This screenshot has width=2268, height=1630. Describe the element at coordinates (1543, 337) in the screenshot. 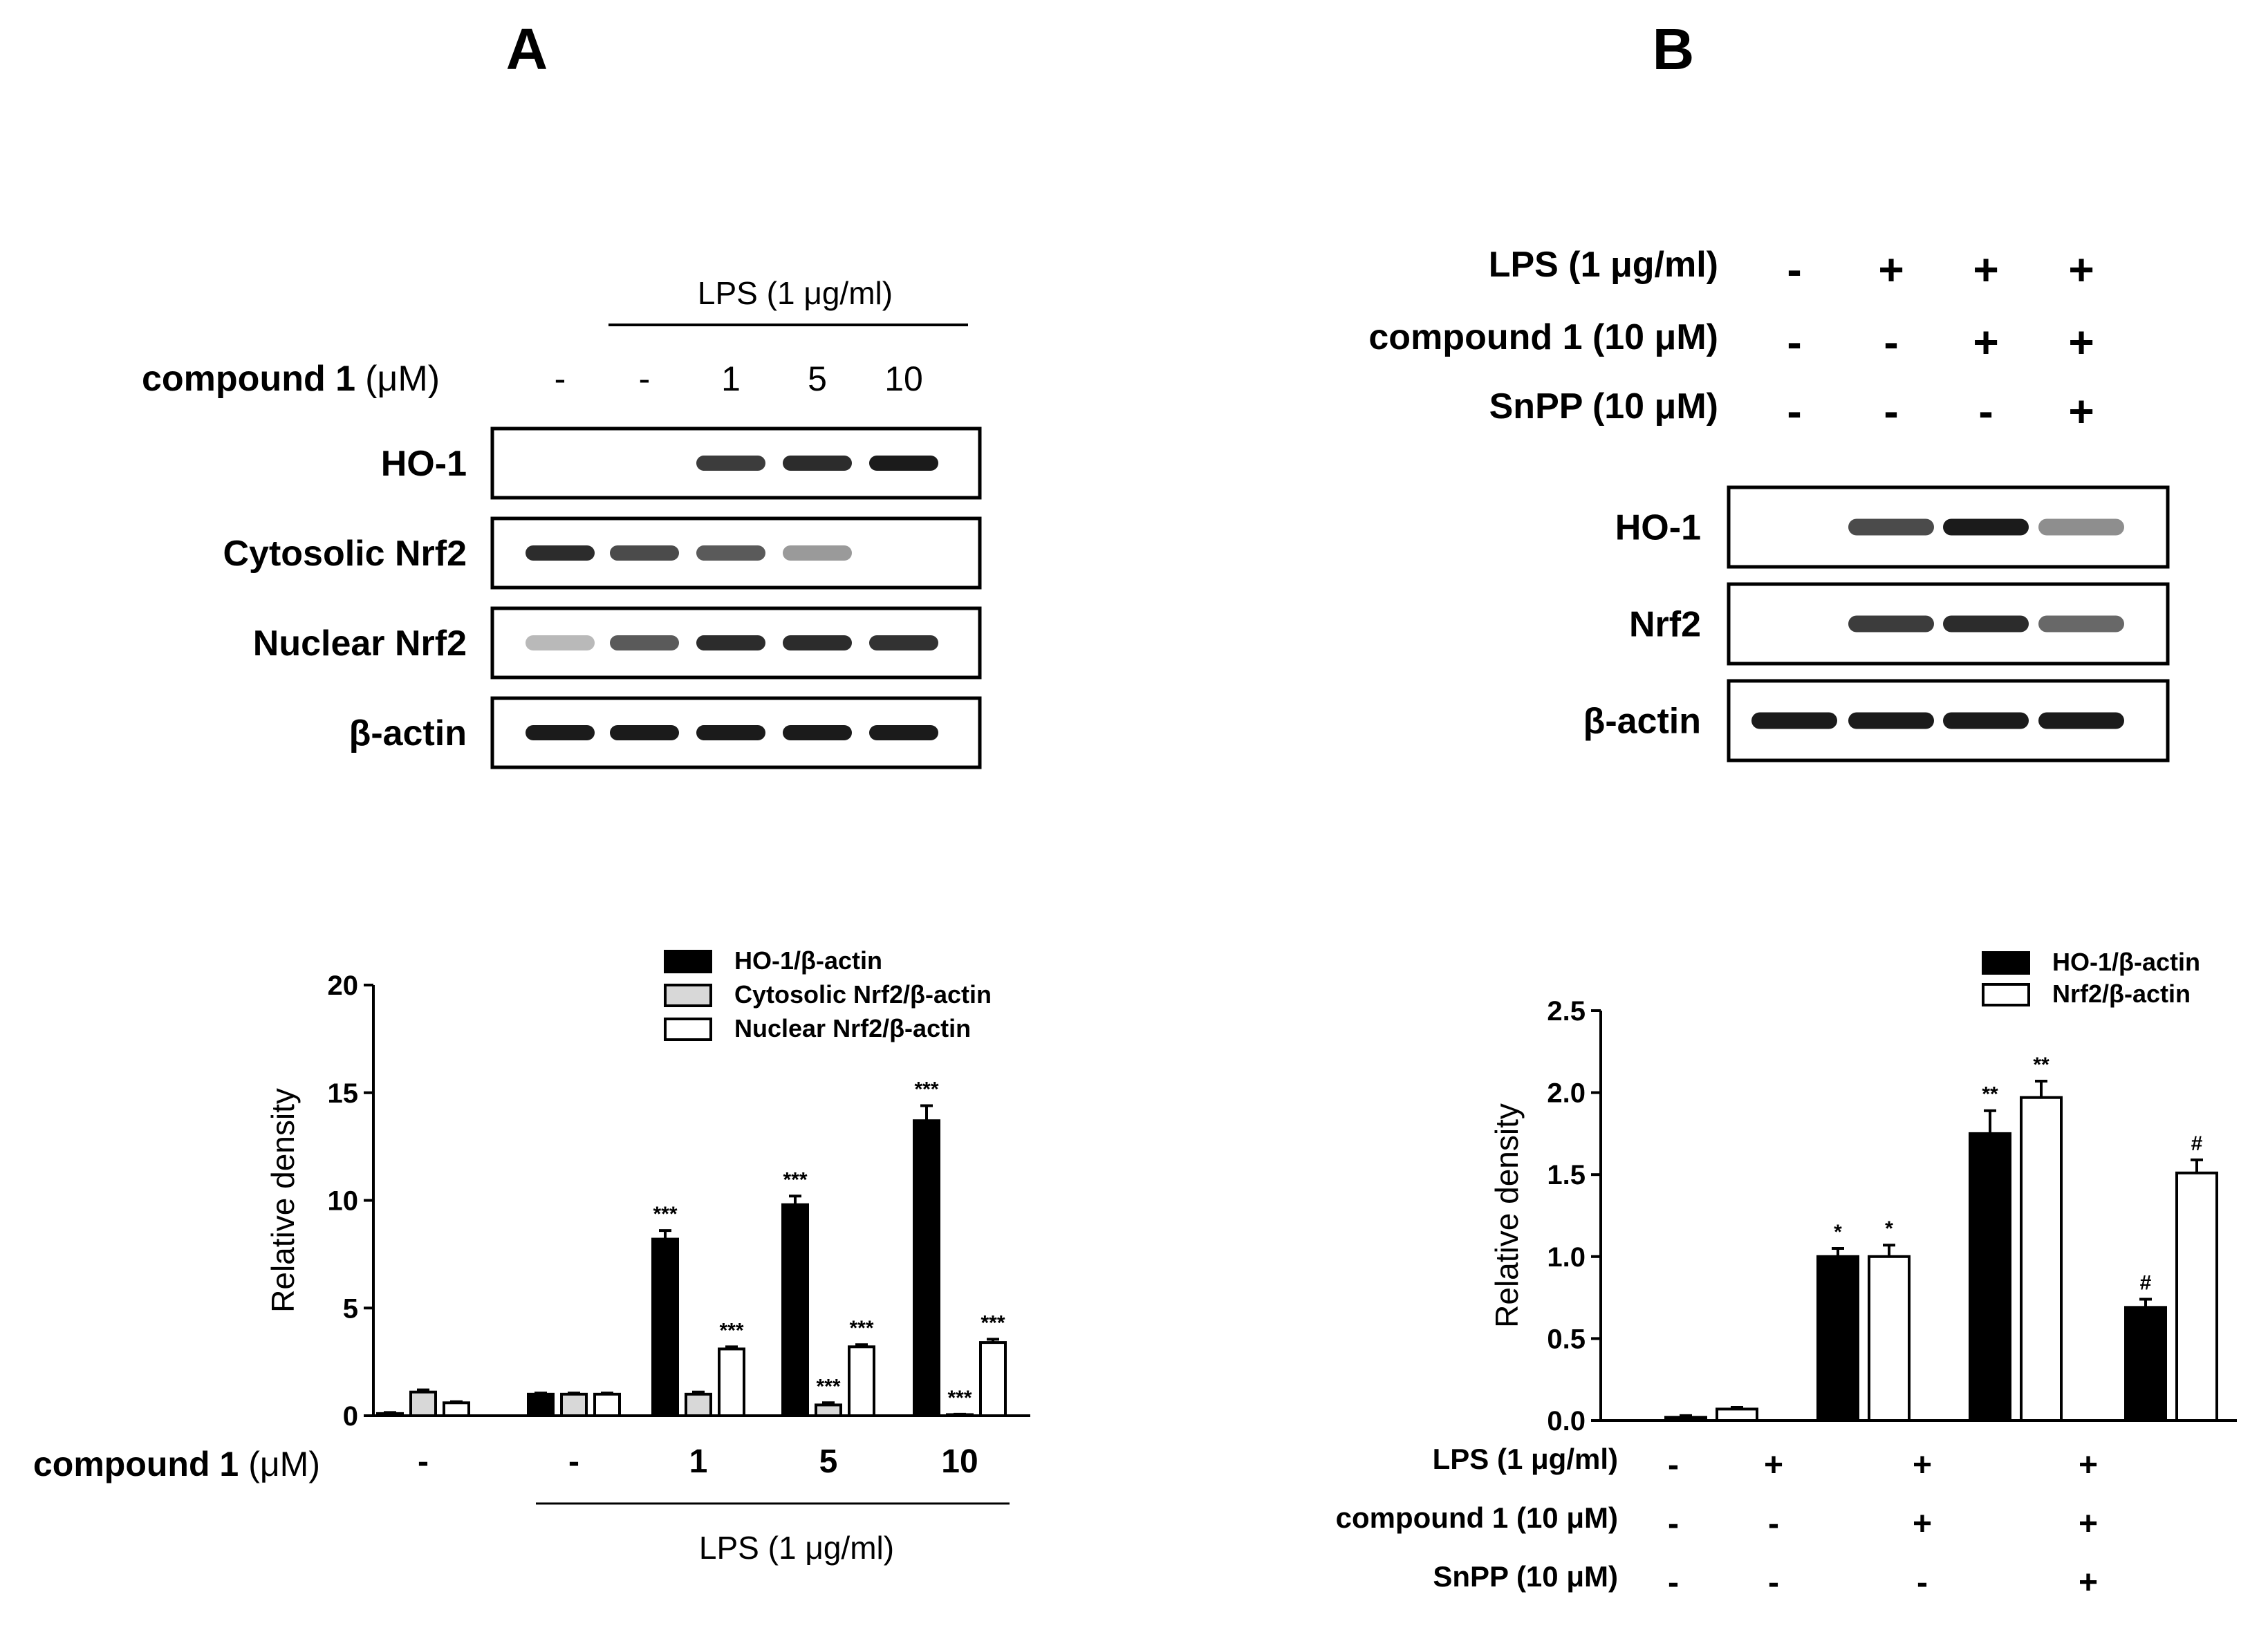

I see `blot-b-condition-label: compound 1 (10 μM)` at that location.